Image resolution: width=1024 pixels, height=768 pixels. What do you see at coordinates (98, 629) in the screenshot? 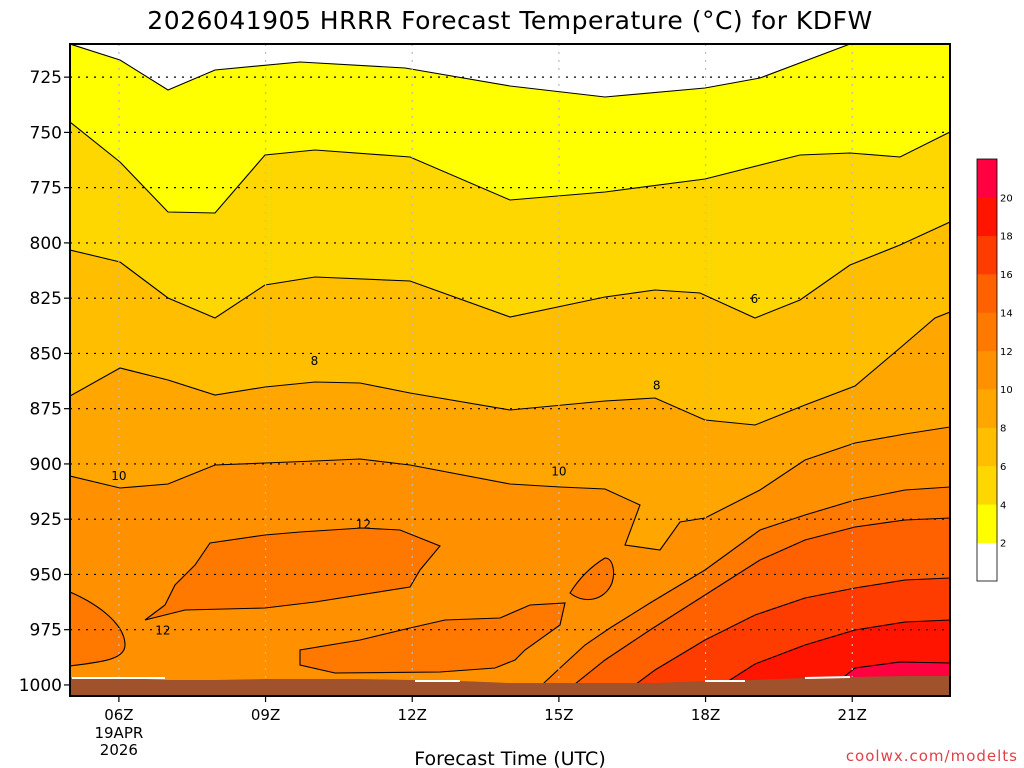
I see `contour-line-12a` at bounding box center [98, 629].